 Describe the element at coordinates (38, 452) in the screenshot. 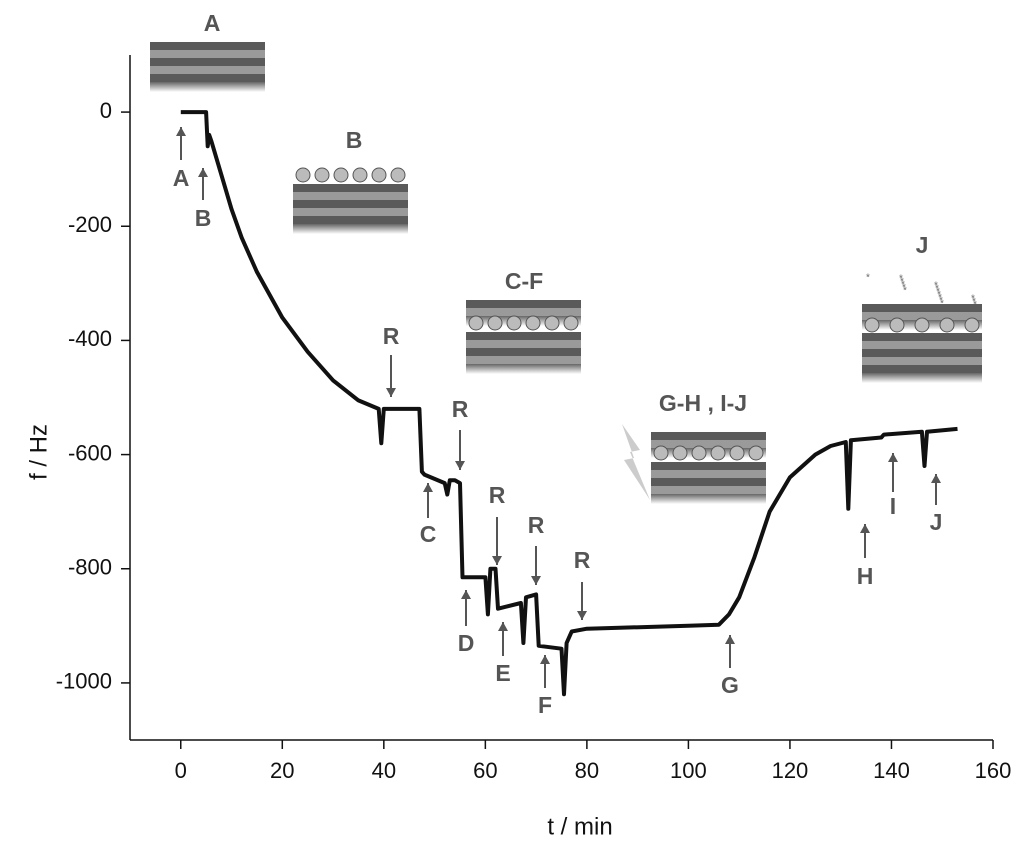

I see `y-axis-label: f / Hz` at that location.